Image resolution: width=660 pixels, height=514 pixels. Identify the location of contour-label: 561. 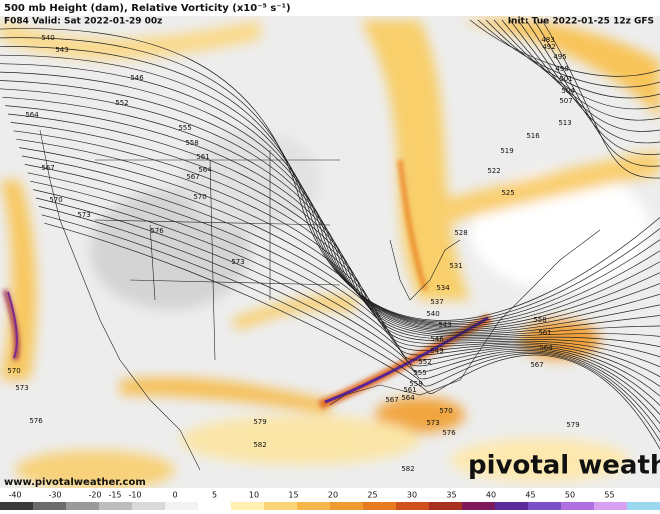
(202, 157).